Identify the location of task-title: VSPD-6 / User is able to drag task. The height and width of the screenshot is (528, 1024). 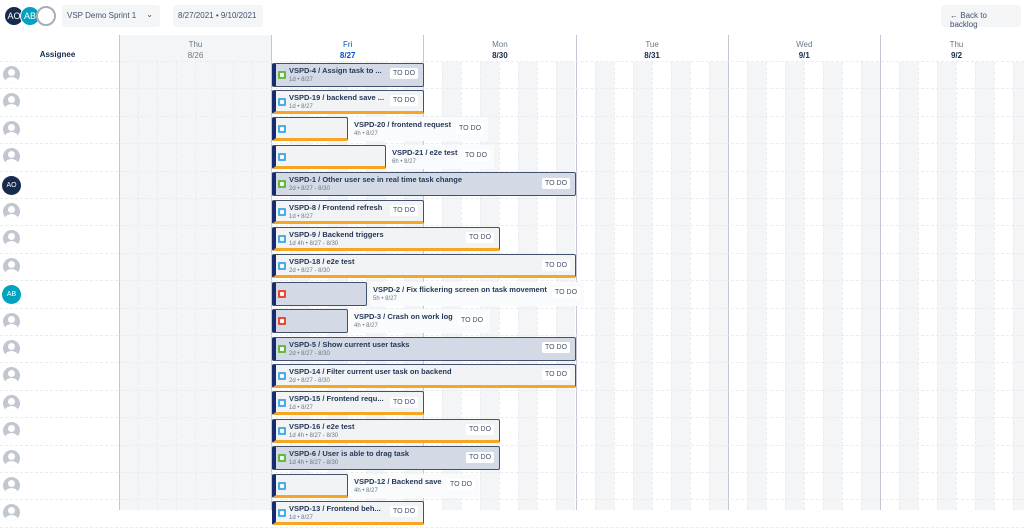
(349, 454).